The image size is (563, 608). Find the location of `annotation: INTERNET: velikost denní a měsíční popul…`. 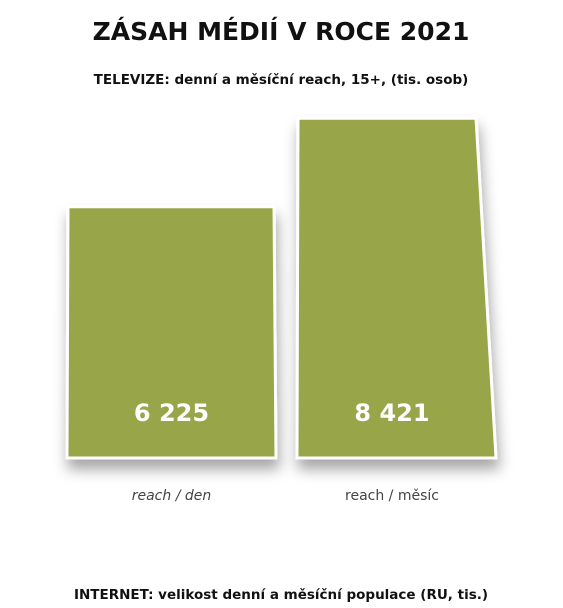

annotation: INTERNET: velikost denní a měsíční popul… is located at coordinates (281, 595).